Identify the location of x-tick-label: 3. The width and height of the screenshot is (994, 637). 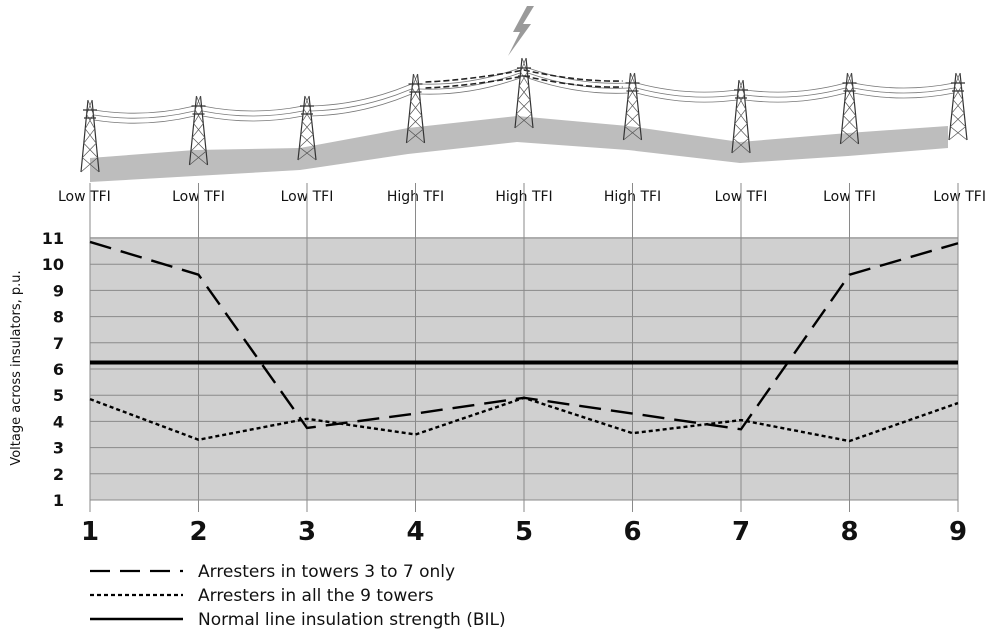
(307, 532).